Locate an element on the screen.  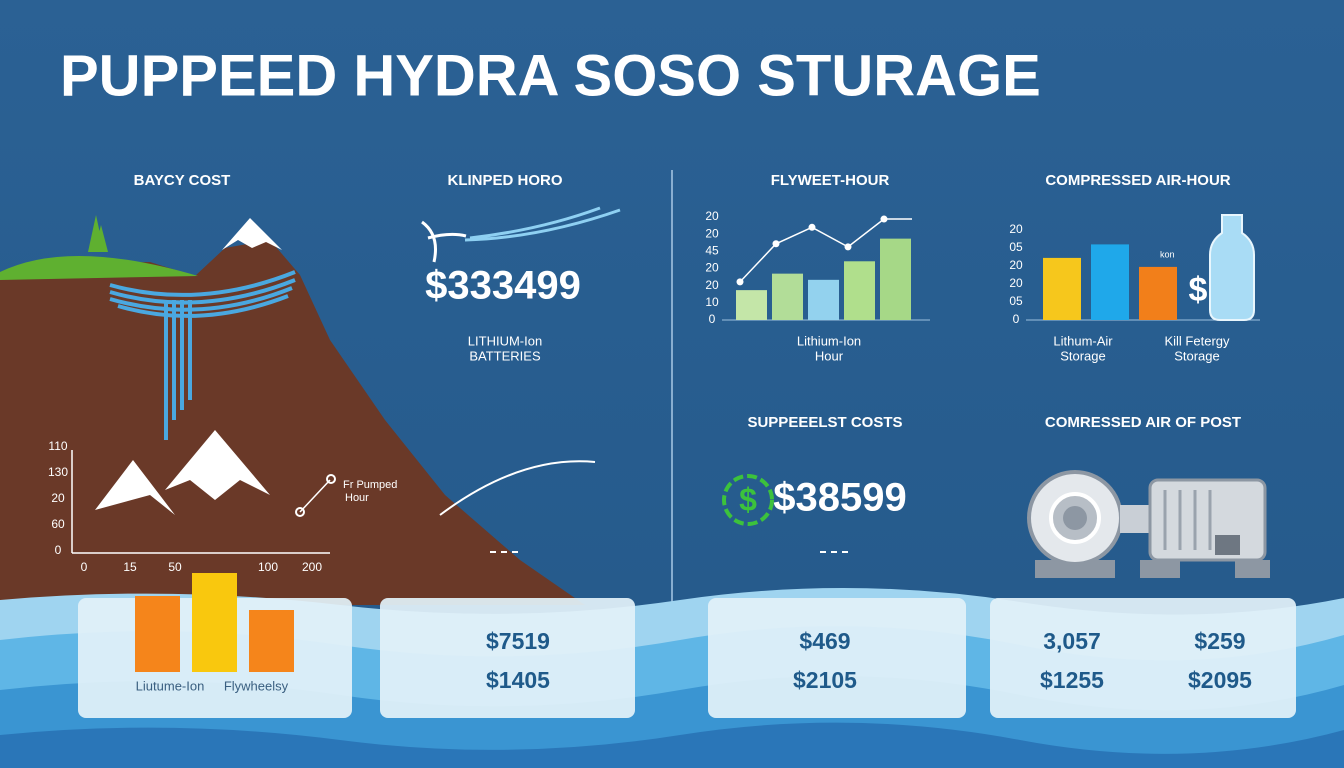
caption: Lithium-Ion is located at coordinates (829, 340).